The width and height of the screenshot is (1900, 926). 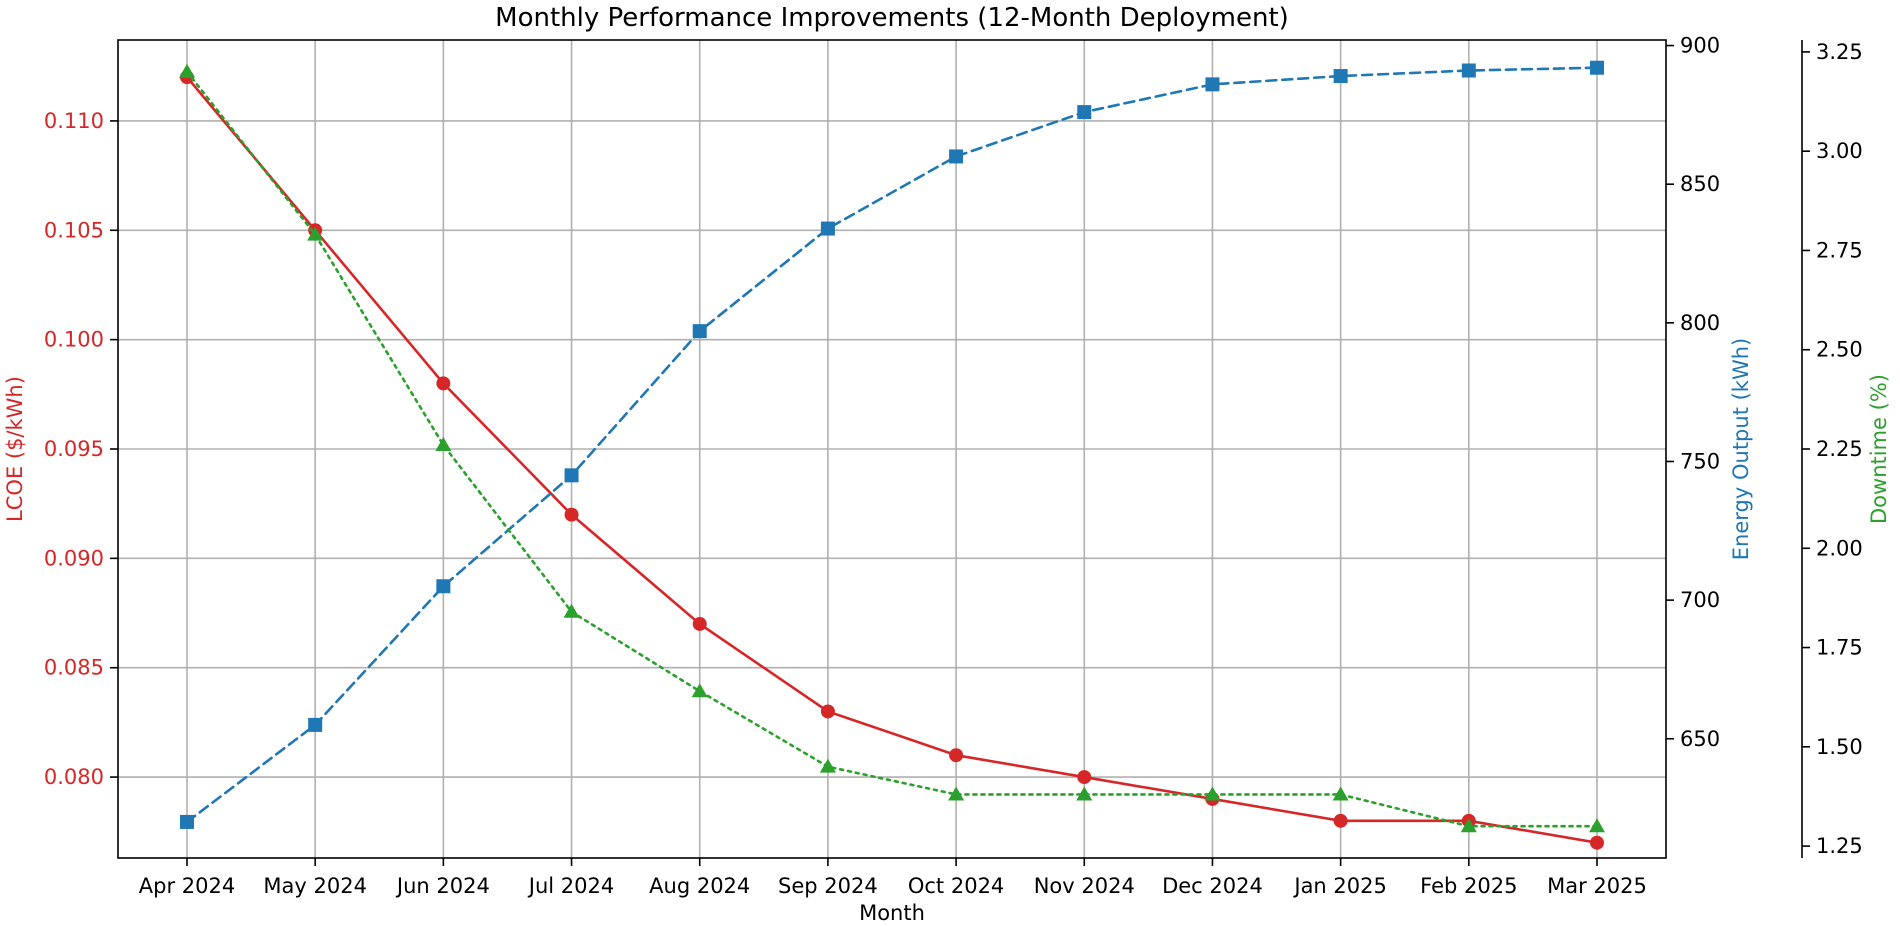 I want to click on right-y-tick-label-downtime: 2.00, so click(x=1839, y=548).